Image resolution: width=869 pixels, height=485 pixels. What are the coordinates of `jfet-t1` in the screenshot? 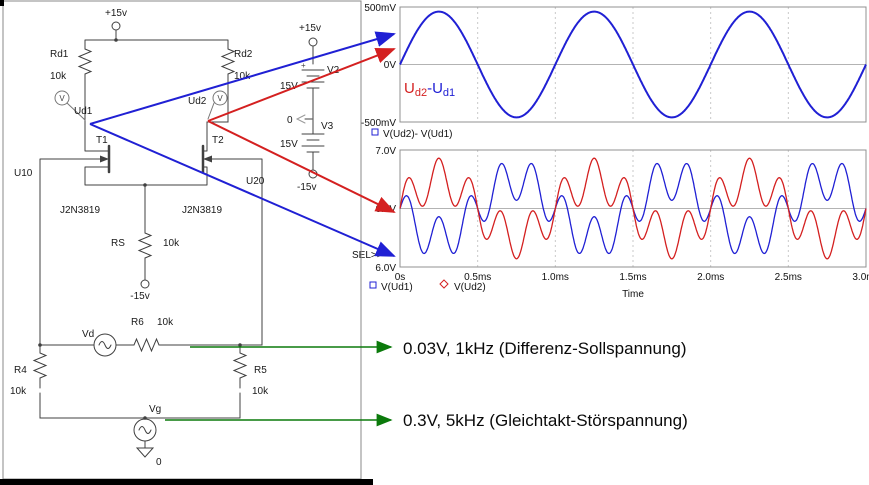 It's located at (105, 159).